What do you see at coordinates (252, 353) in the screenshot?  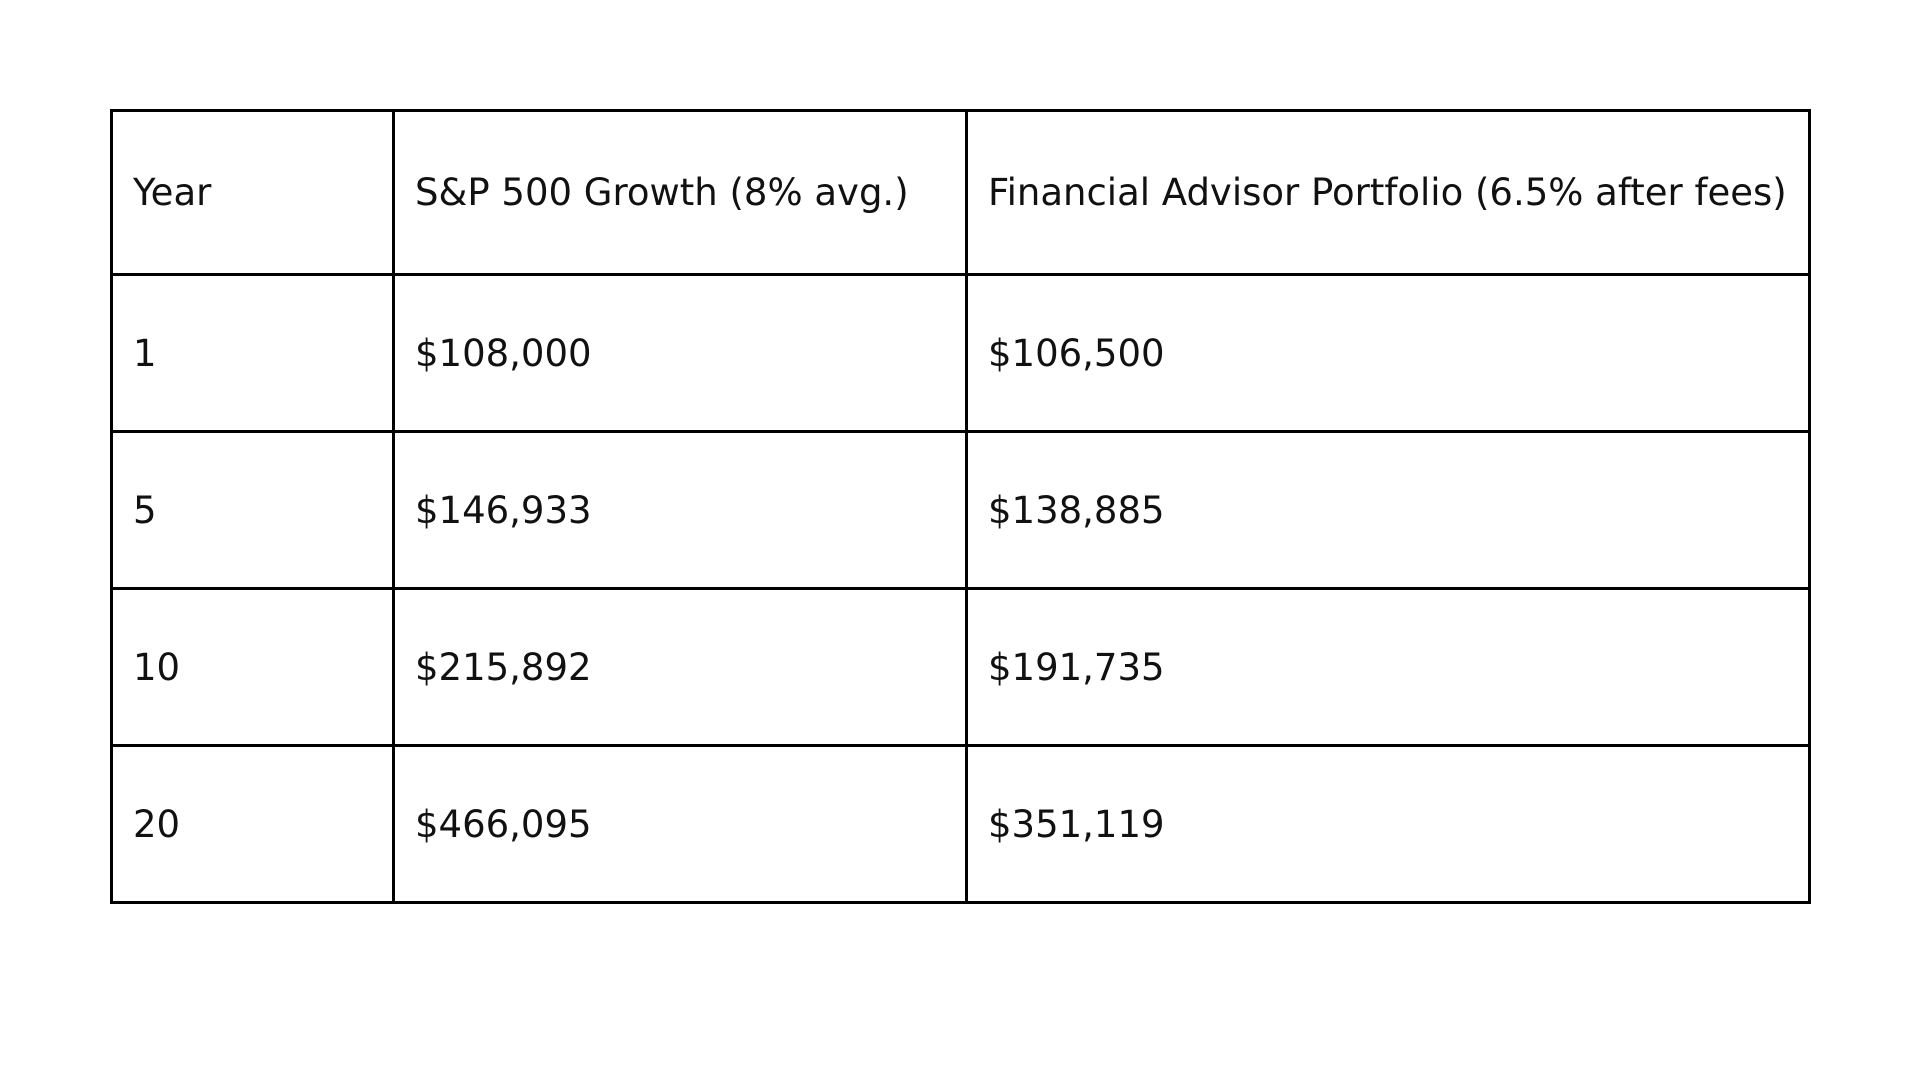 I see `cell-year: 1` at bounding box center [252, 353].